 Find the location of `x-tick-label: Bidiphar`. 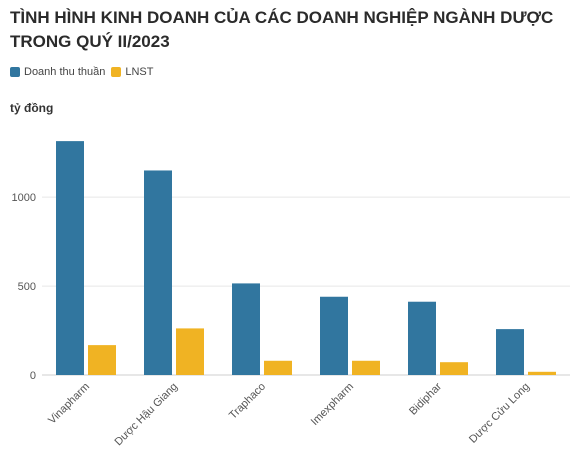

x-tick-label: Bidiphar is located at coordinates (425, 398).